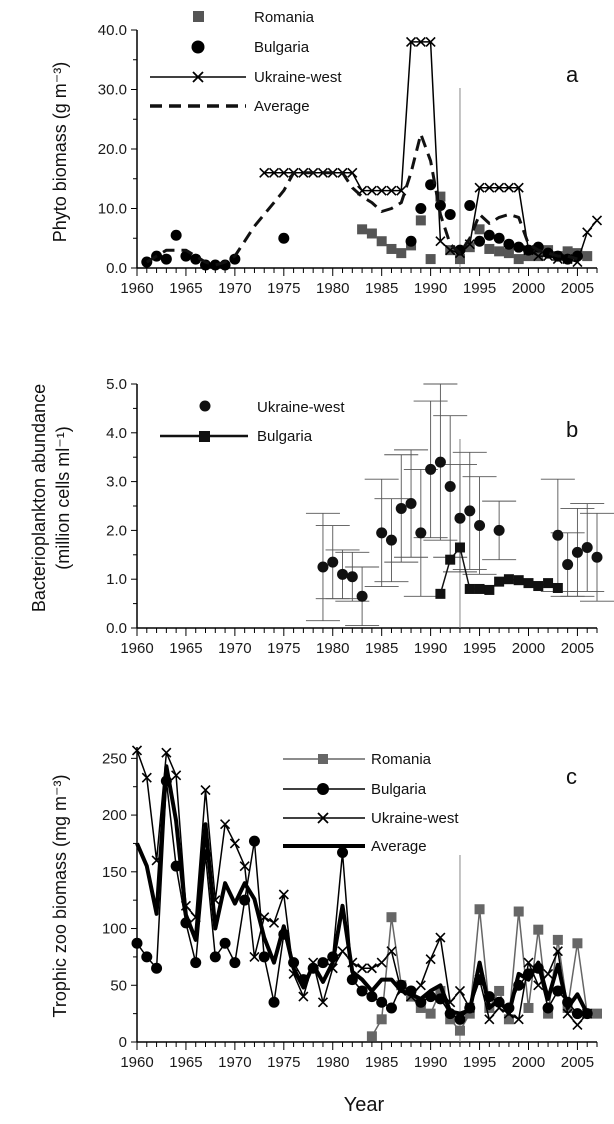  I want to click on legend-marker-romania, so click(323, 759).